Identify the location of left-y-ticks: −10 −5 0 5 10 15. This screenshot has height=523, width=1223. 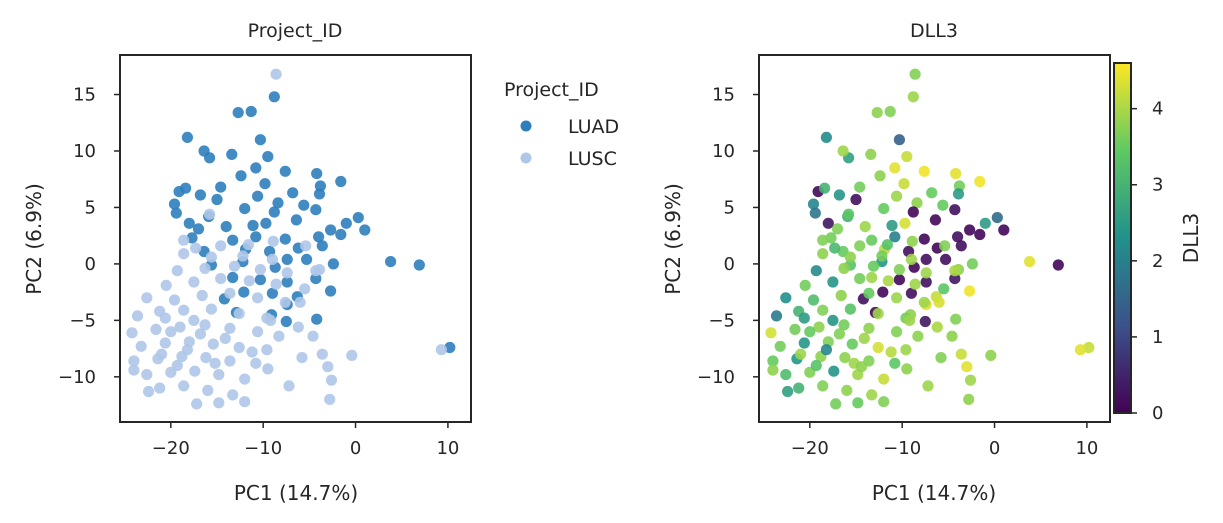
(89, 236).